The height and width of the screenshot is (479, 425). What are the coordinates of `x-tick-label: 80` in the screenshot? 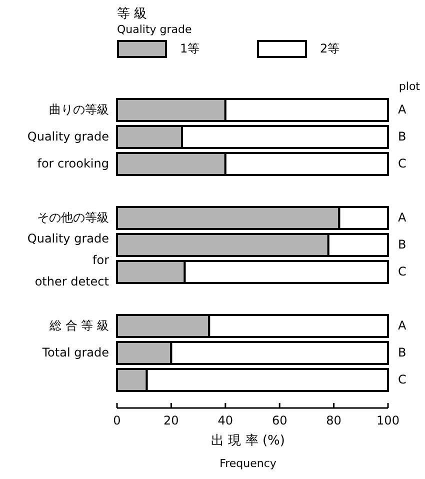 It's located at (334, 420).